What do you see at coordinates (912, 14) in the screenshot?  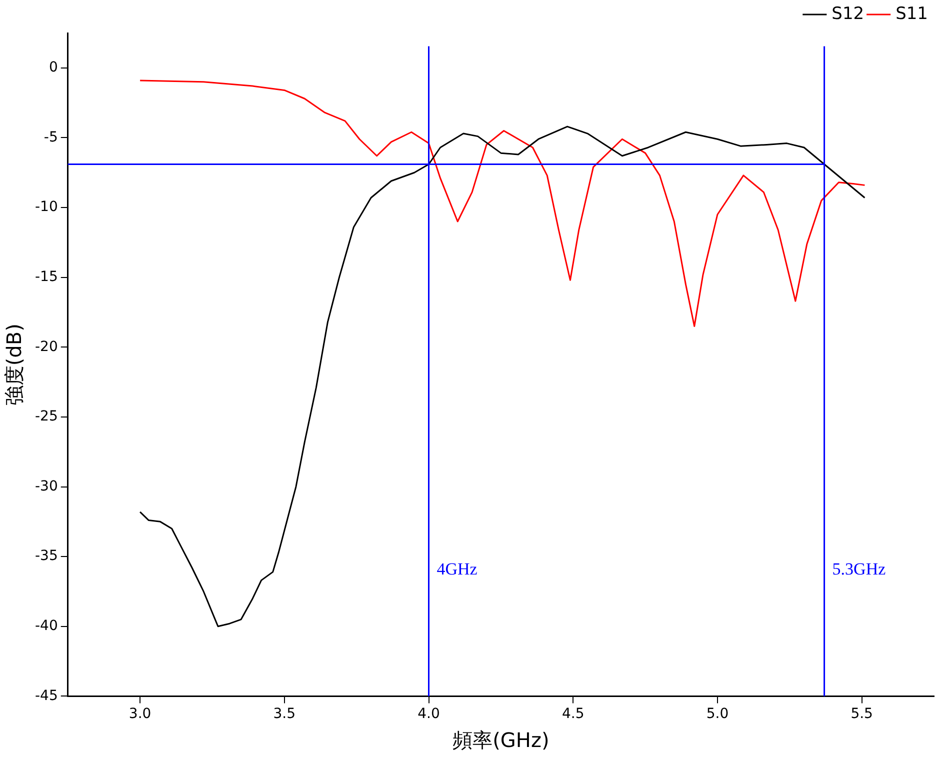 I see `legend-label: S11` at bounding box center [912, 14].